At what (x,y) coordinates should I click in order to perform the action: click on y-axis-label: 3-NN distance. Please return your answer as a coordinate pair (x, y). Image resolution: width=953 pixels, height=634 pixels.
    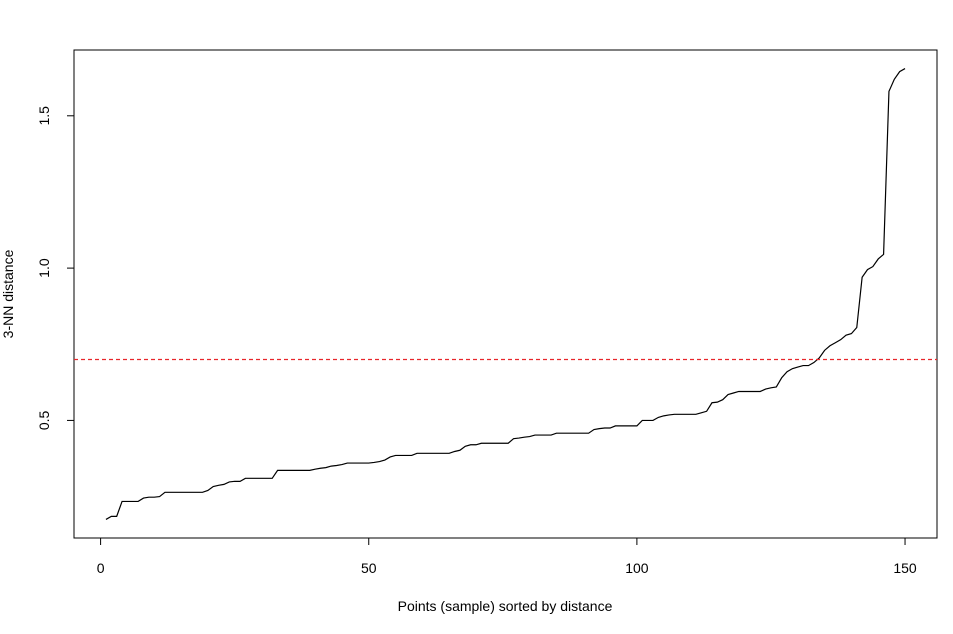
    Looking at the image, I should click on (8, 293).